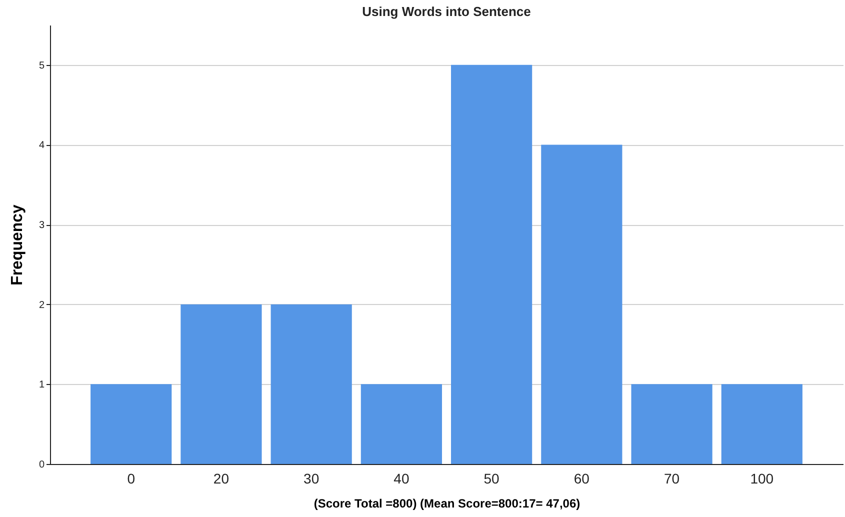  I want to click on y-tick-label: 1, so click(41, 385).